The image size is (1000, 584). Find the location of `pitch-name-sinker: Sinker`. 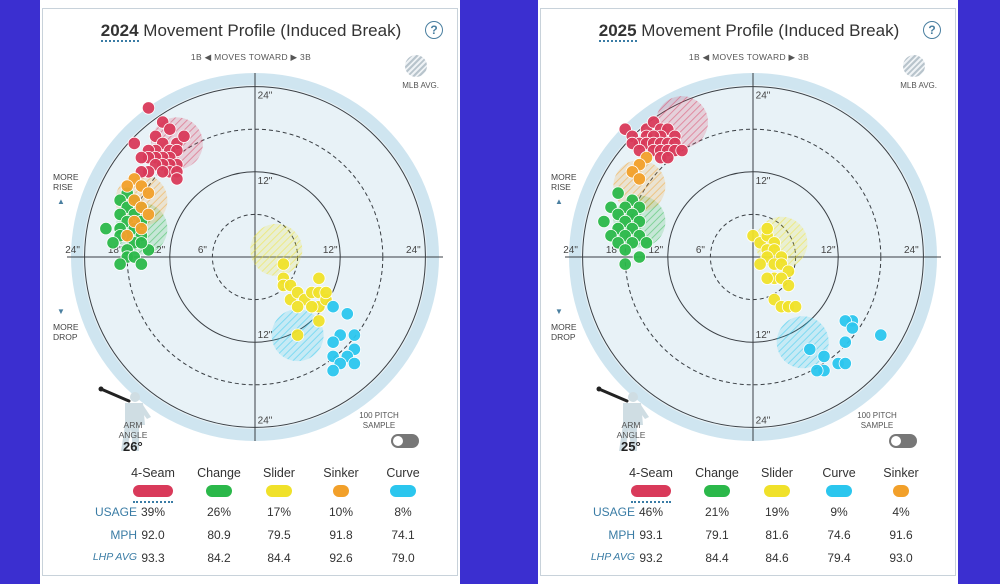

pitch-name-sinker: Sinker is located at coordinates (341, 473).